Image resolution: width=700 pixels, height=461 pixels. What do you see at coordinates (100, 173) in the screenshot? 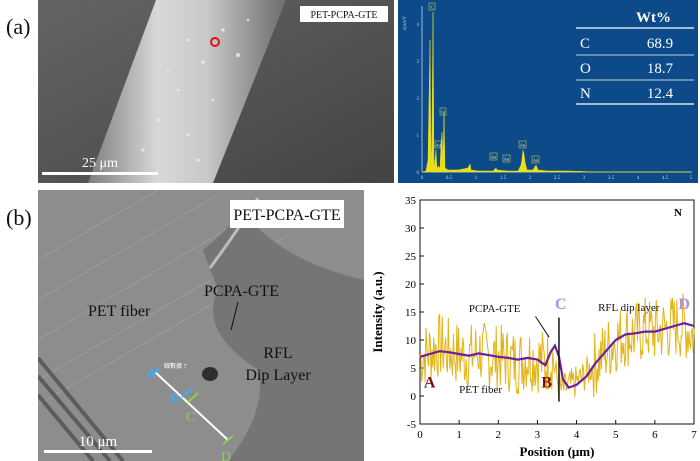
I see `scale-bar-a` at bounding box center [100, 173].